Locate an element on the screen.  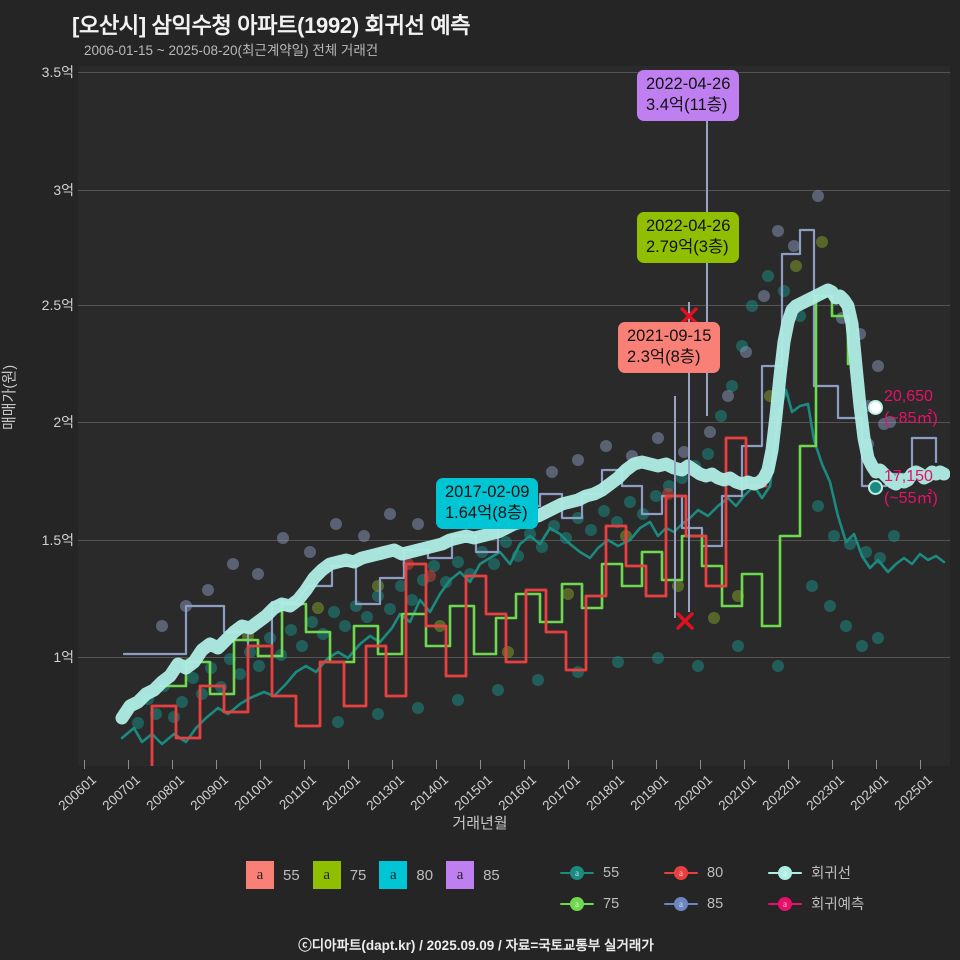
legend-item-회귀예측: a 회귀예측 is located at coordinates (838, 903).